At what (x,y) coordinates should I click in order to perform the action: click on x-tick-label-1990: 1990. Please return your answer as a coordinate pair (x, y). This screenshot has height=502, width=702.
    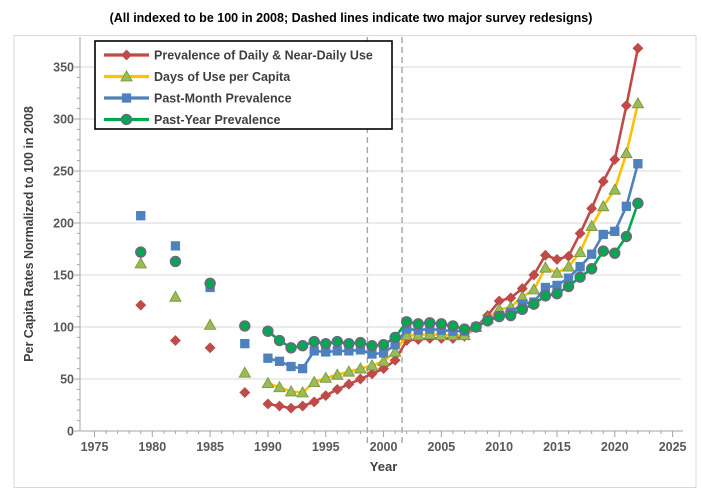
    Looking at the image, I should click on (268, 447).